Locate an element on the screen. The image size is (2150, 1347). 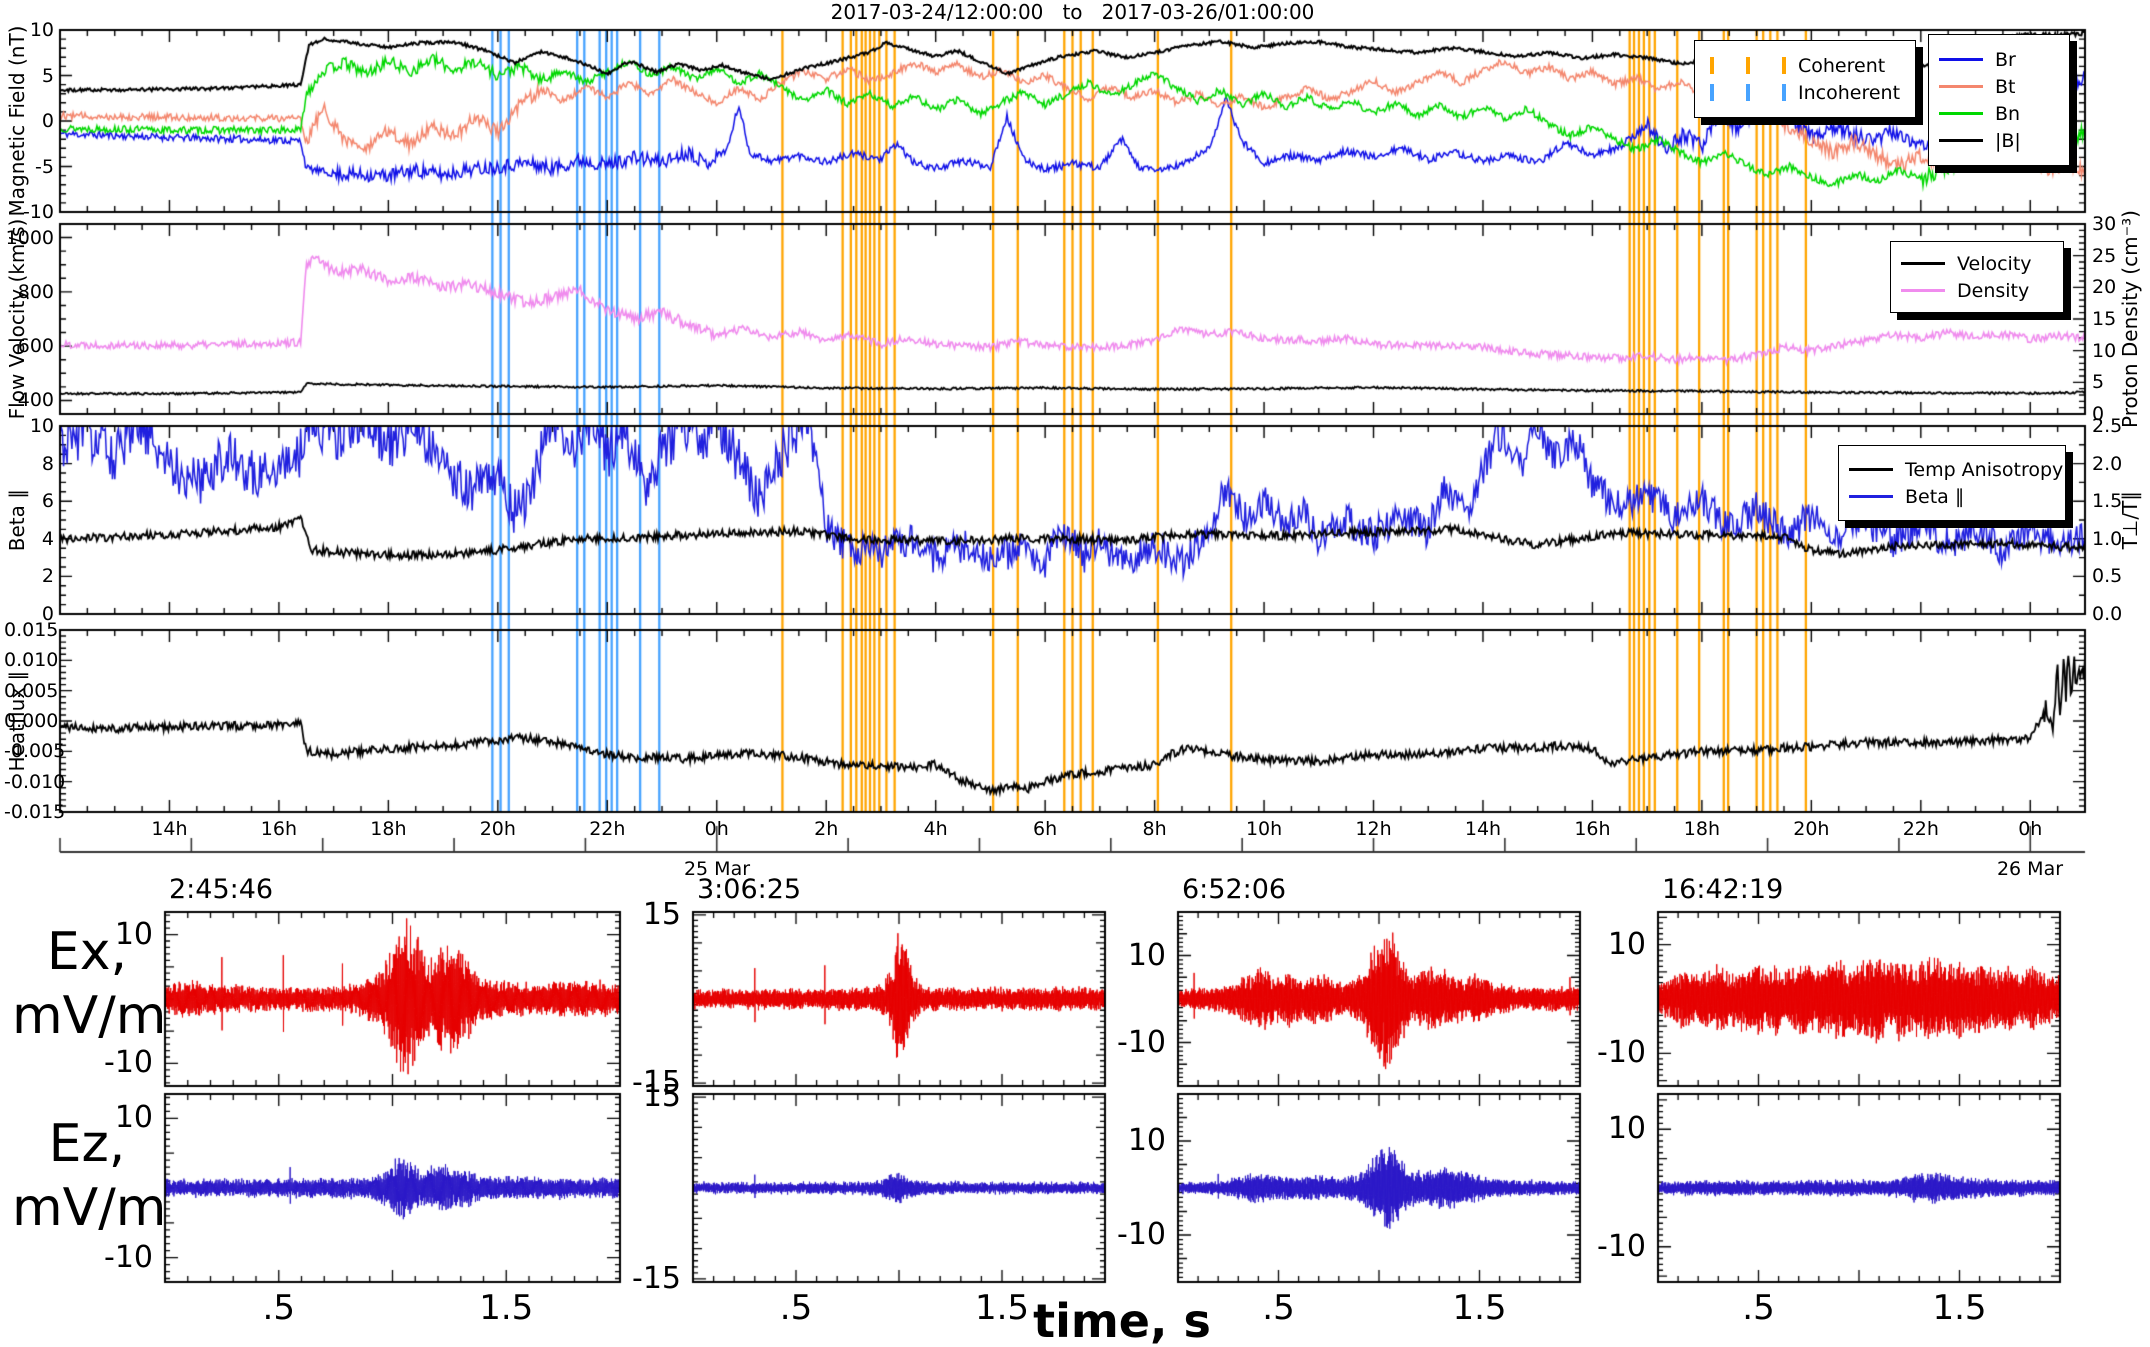
row-label-ex: Ex, mV/m is located at coordinates (89, 984).